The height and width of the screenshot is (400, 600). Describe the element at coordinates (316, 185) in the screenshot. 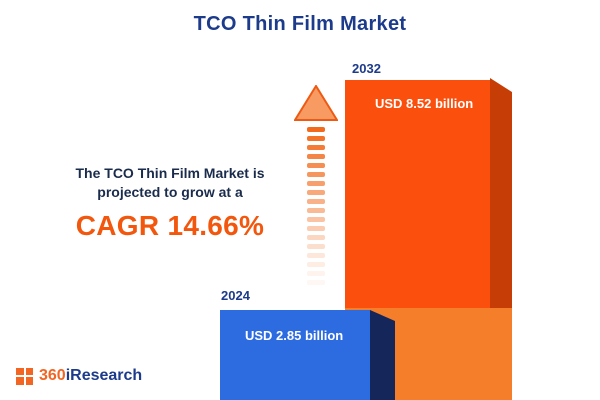

I see `growth-arrow-icon` at that location.